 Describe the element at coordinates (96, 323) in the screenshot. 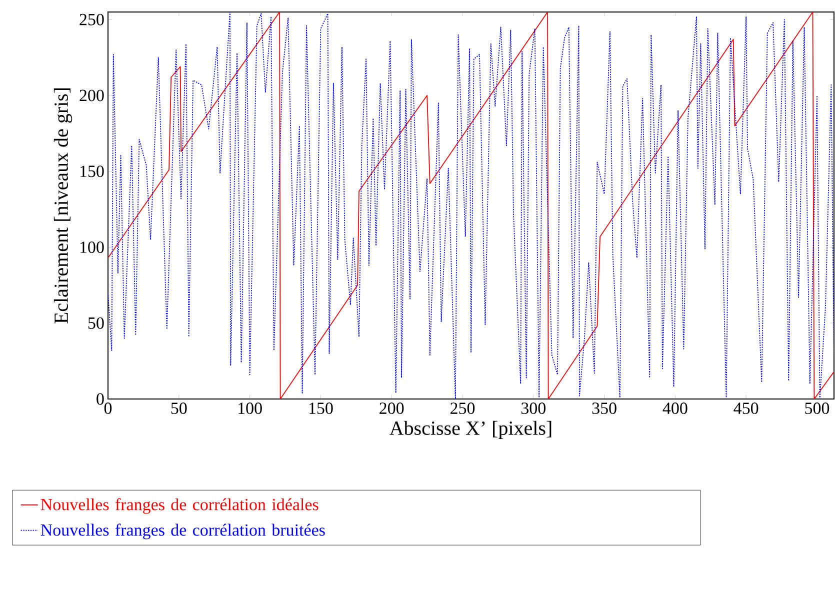

I see `y-tick-label: 50` at that location.